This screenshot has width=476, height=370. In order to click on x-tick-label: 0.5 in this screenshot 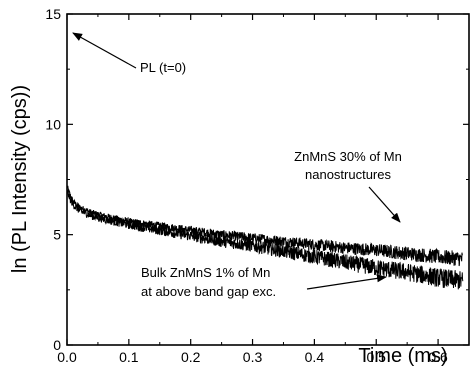, I will do `click(376, 357)`.